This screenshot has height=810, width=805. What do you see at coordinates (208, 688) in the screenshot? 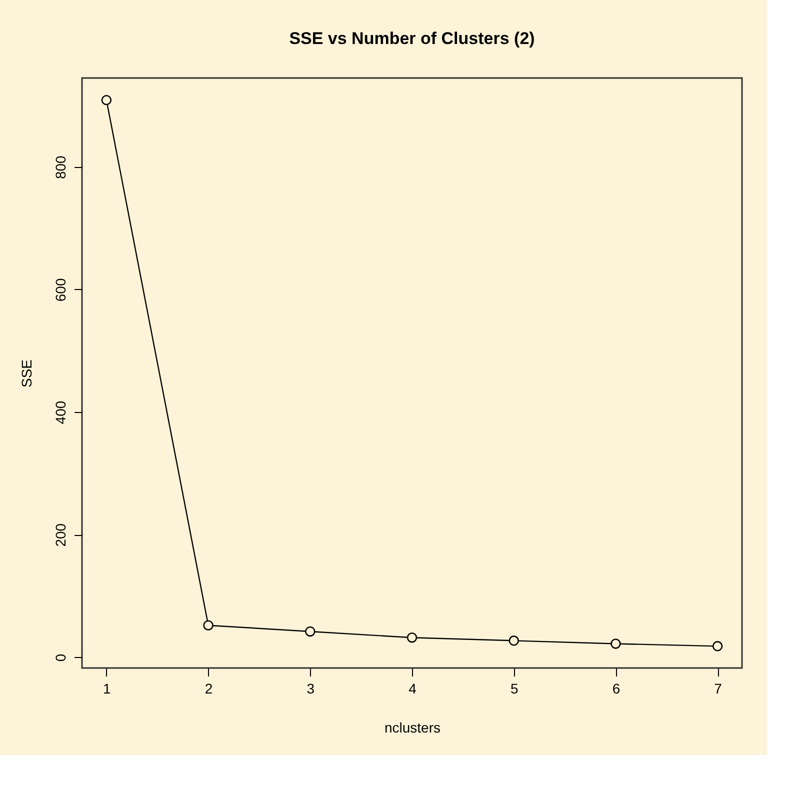
I see `x-tick-label: 2` at bounding box center [208, 688].